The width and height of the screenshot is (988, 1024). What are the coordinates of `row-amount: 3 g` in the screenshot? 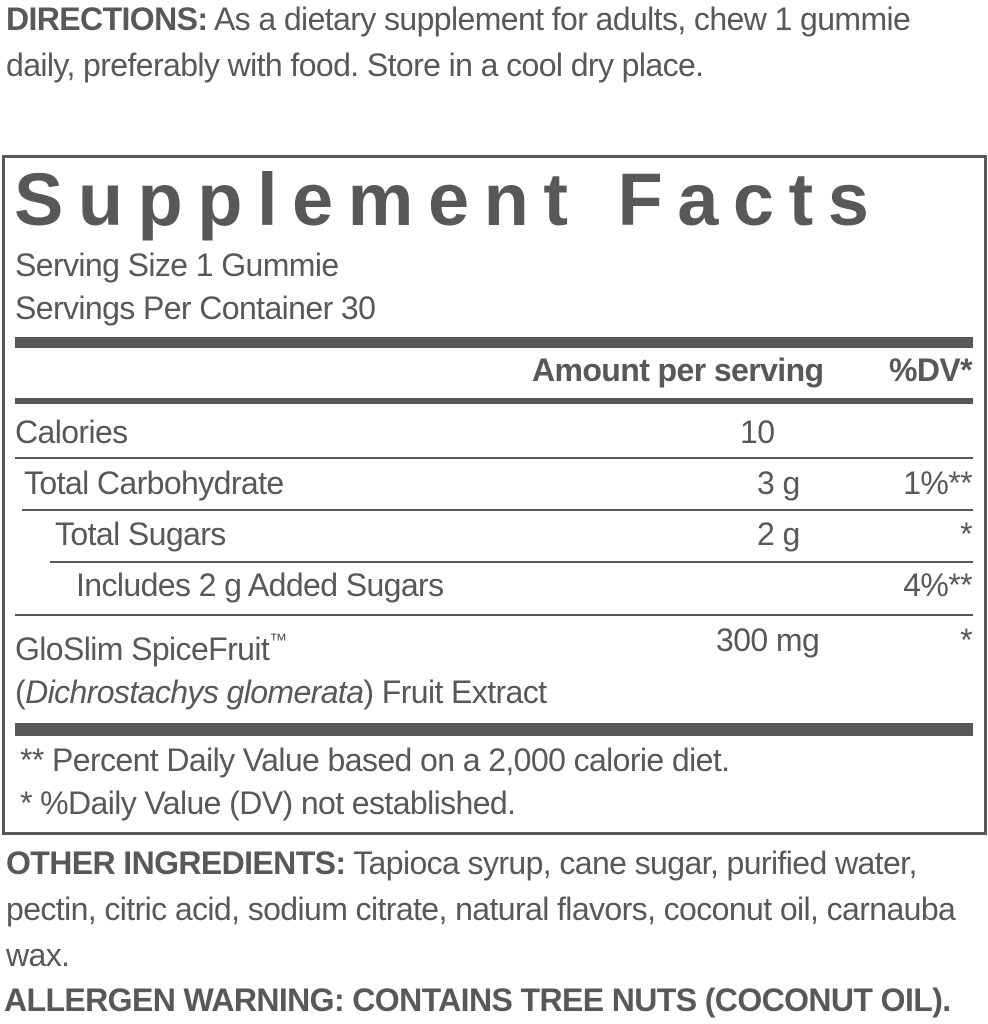 It's located at (778, 483).